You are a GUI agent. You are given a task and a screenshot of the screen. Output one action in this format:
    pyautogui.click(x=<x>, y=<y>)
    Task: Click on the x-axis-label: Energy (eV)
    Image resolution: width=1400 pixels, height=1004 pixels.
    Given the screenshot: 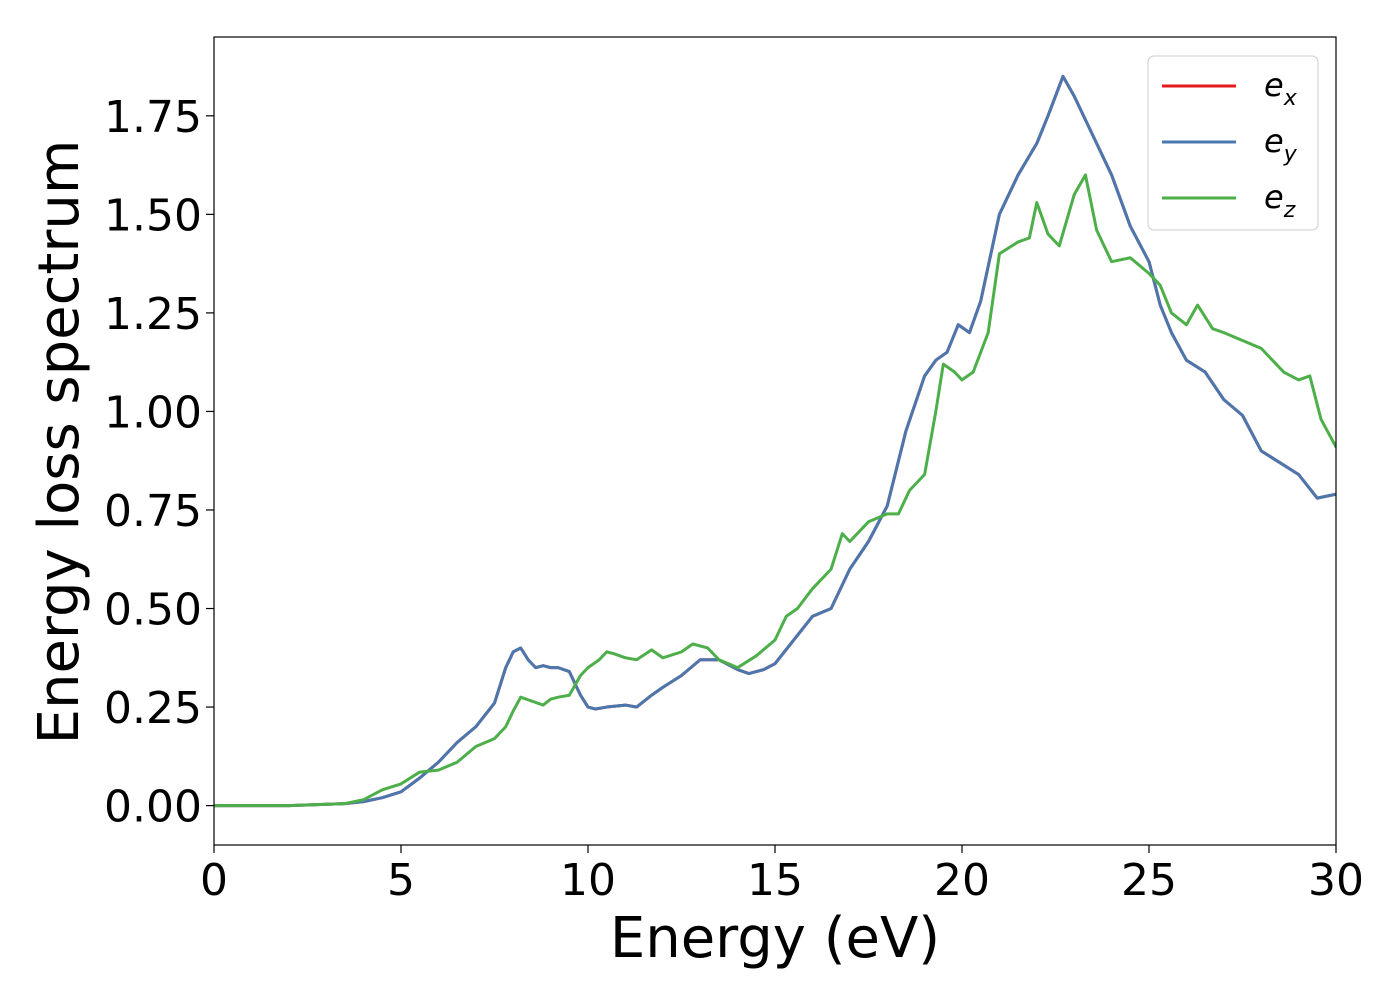 What is the action you would take?
    pyautogui.click(x=775, y=938)
    